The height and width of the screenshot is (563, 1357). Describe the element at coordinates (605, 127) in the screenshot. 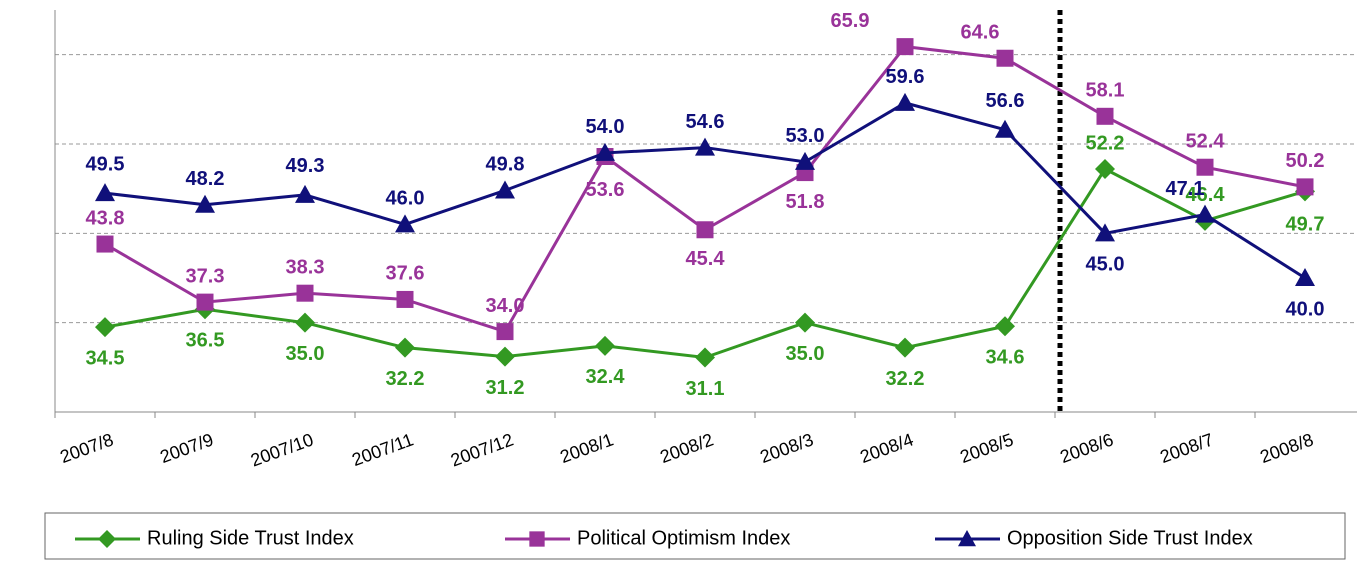

I see `data-label: 54.0` at that location.